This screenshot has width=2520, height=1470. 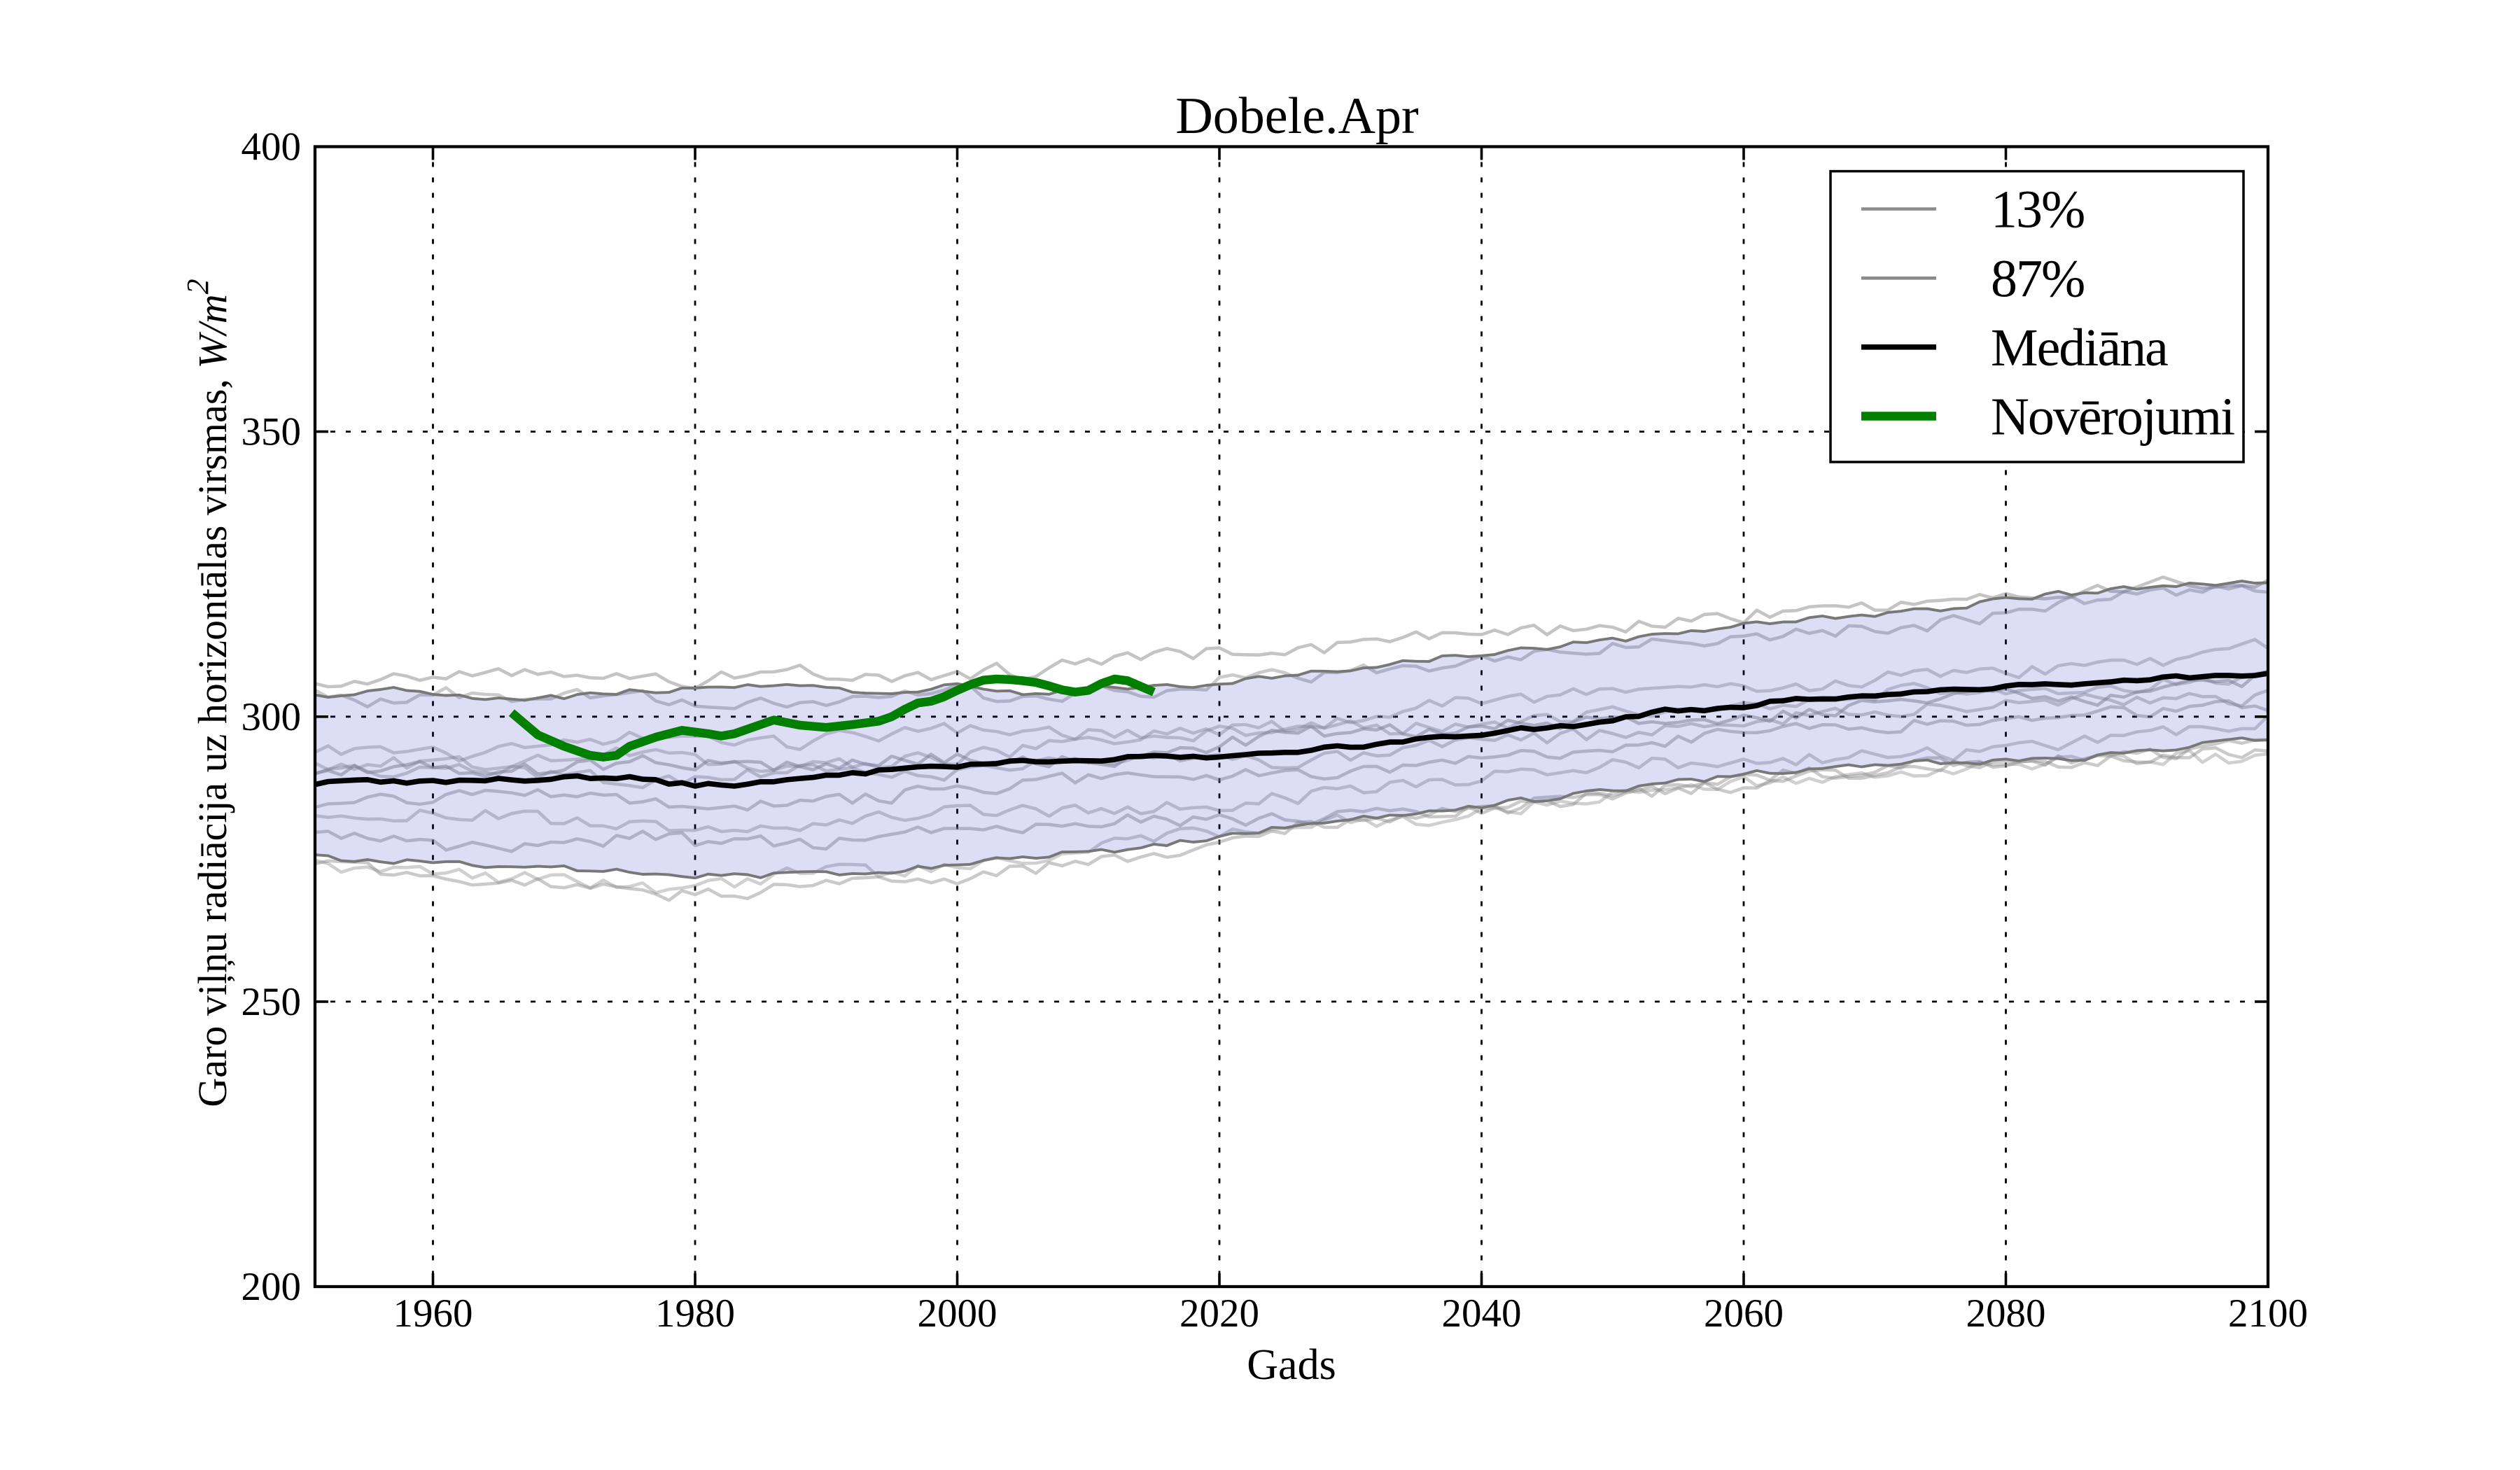 What do you see at coordinates (1482, 1314) in the screenshot?
I see `svg-text: 2040` at bounding box center [1482, 1314].